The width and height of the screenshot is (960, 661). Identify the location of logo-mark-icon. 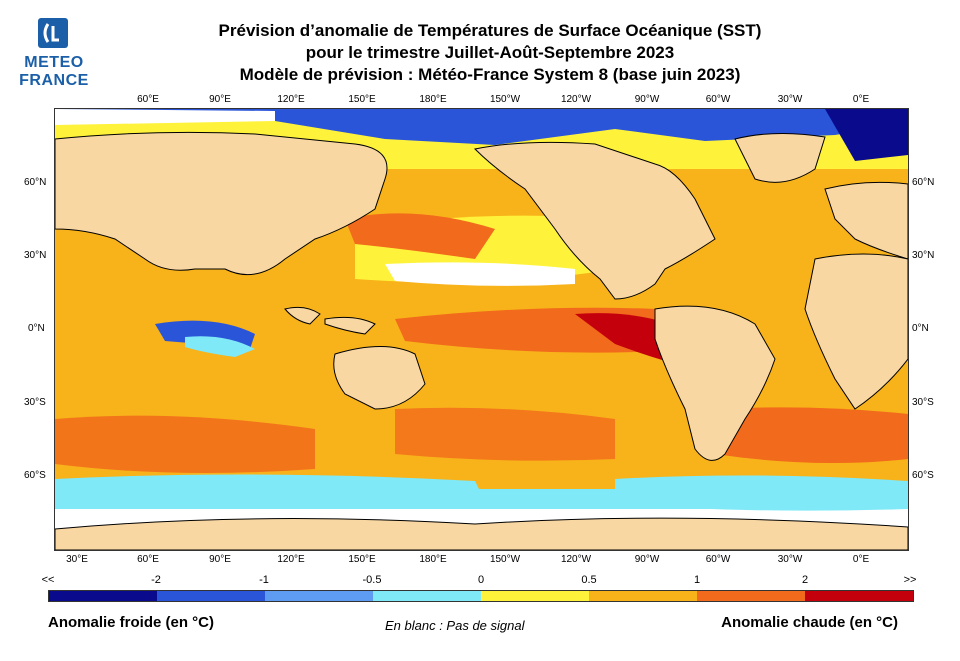
(53, 33).